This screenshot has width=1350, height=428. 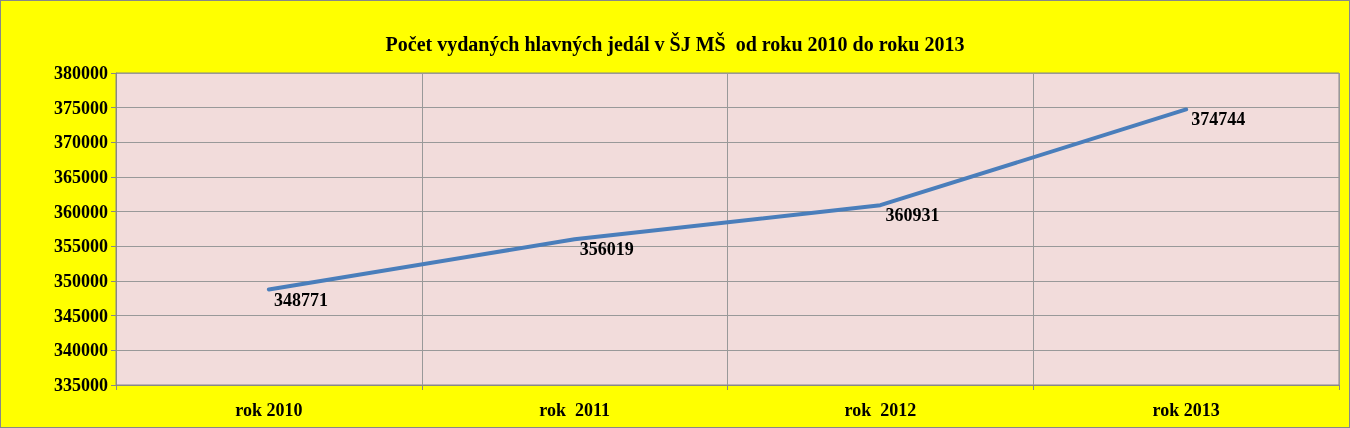 What do you see at coordinates (675, 44) in the screenshot?
I see `chart-title: Počet vydaných hlavných jedál v ŠJ MŠ od roku 2010 do roku 2013` at bounding box center [675, 44].